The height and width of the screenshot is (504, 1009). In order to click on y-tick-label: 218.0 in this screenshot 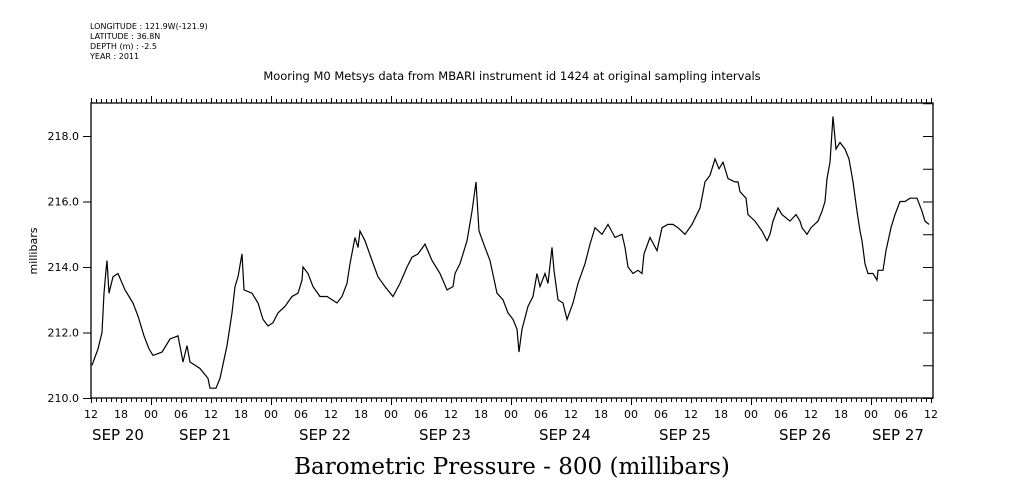, I will do `click(64, 136)`.